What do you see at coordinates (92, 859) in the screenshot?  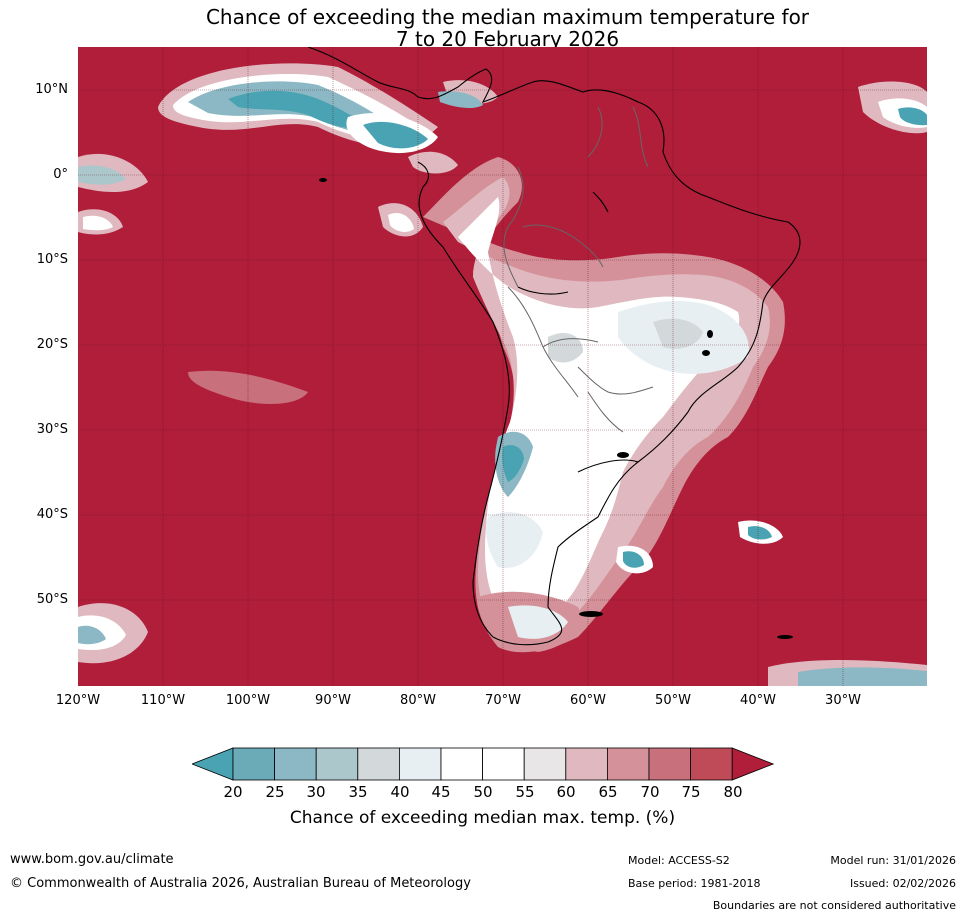 I see `website-link: www.bom.gov.au/climate` at bounding box center [92, 859].